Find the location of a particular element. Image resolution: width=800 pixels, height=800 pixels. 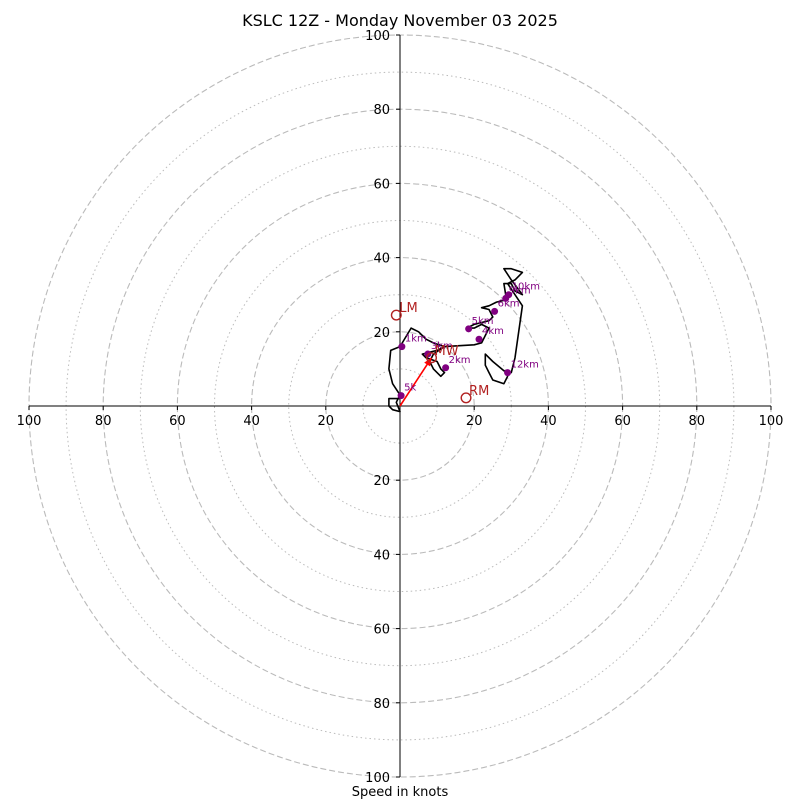

height-label-10km: 10km is located at coordinates (526, 287).